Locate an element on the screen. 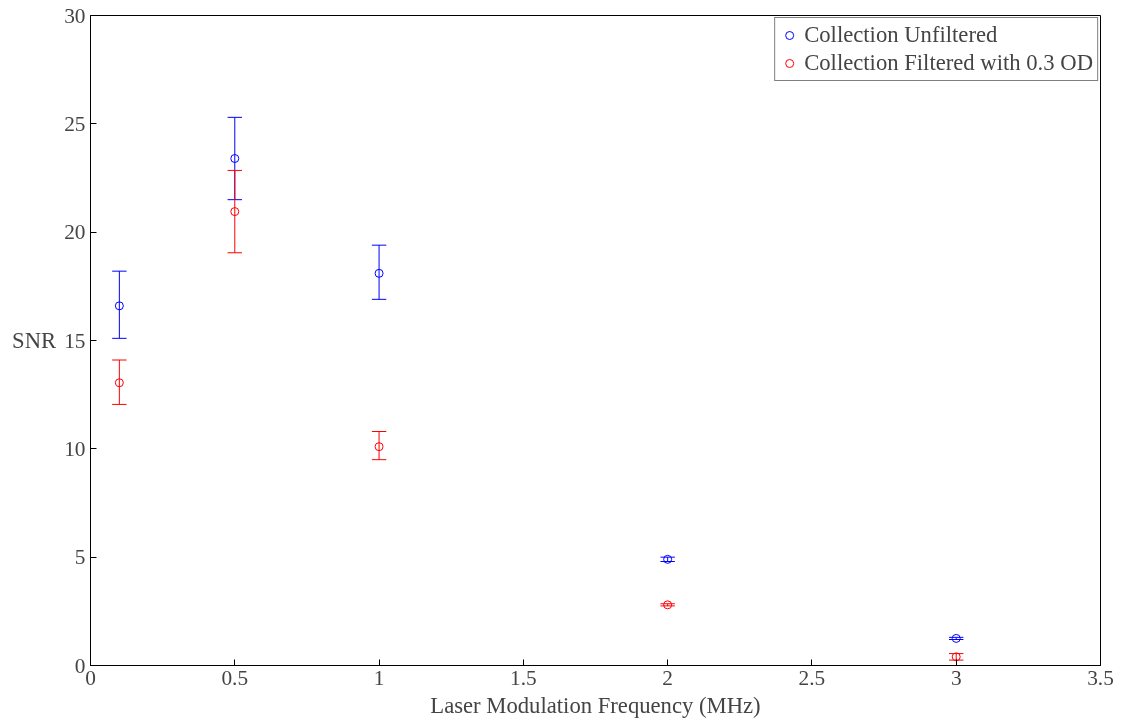  x-tick-label: 2.5 is located at coordinates (812, 677).